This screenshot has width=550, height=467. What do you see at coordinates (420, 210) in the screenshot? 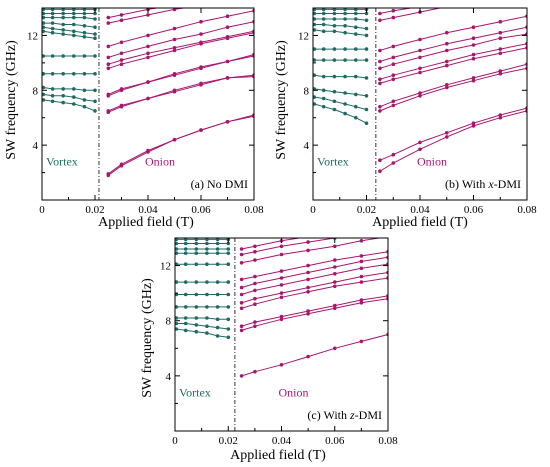
I see `x-tick-label: 0.04` at bounding box center [420, 210].